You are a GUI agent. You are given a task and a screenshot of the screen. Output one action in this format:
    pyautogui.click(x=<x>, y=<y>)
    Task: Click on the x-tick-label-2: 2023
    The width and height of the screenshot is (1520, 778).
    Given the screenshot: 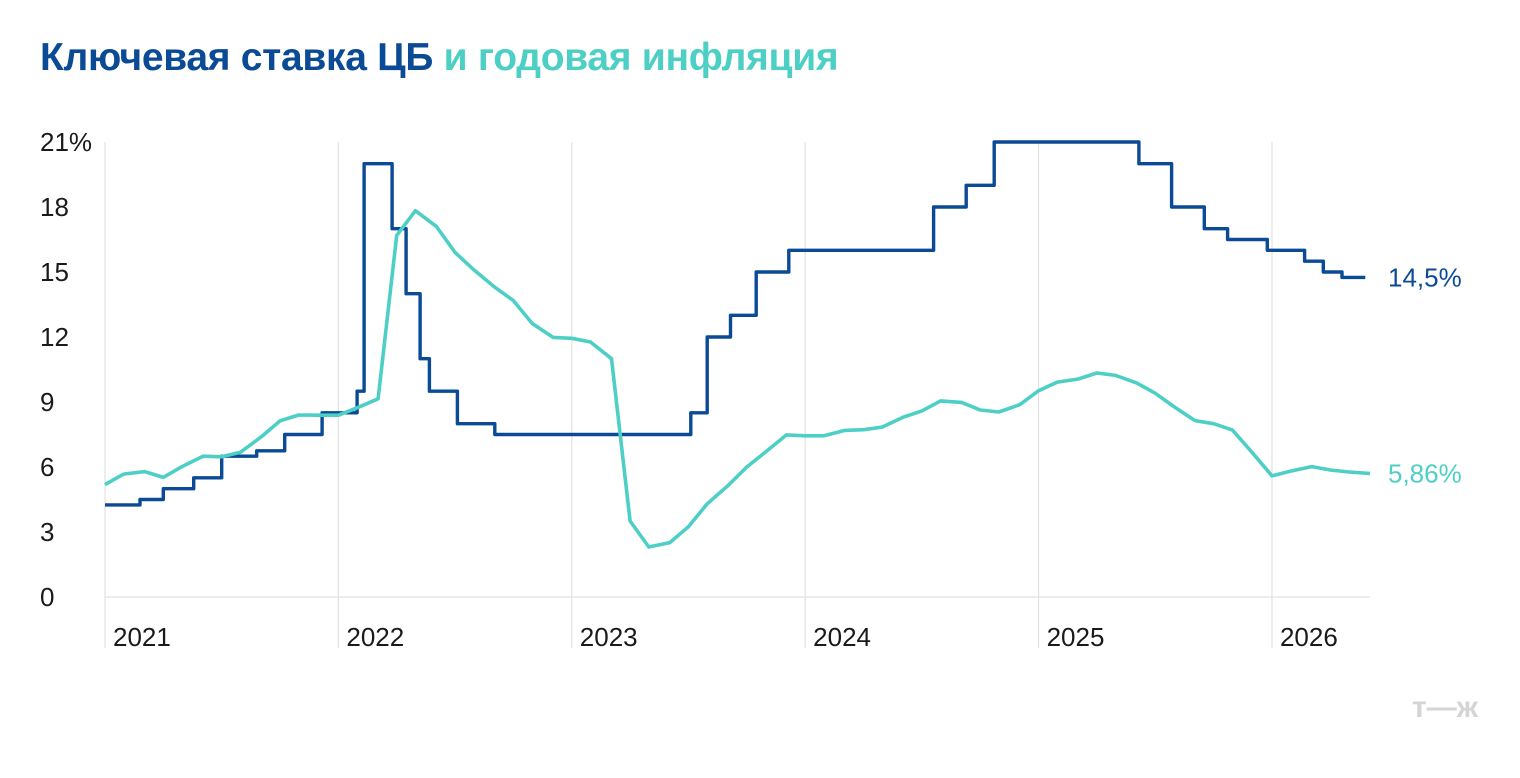 What is the action you would take?
    pyautogui.click(x=609, y=637)
    